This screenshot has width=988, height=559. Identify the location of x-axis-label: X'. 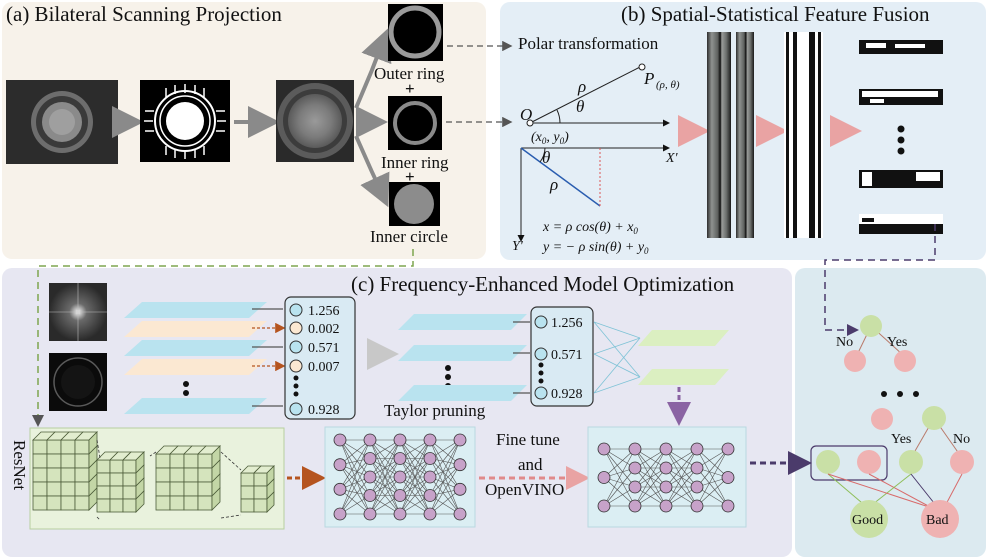
(672, 158).